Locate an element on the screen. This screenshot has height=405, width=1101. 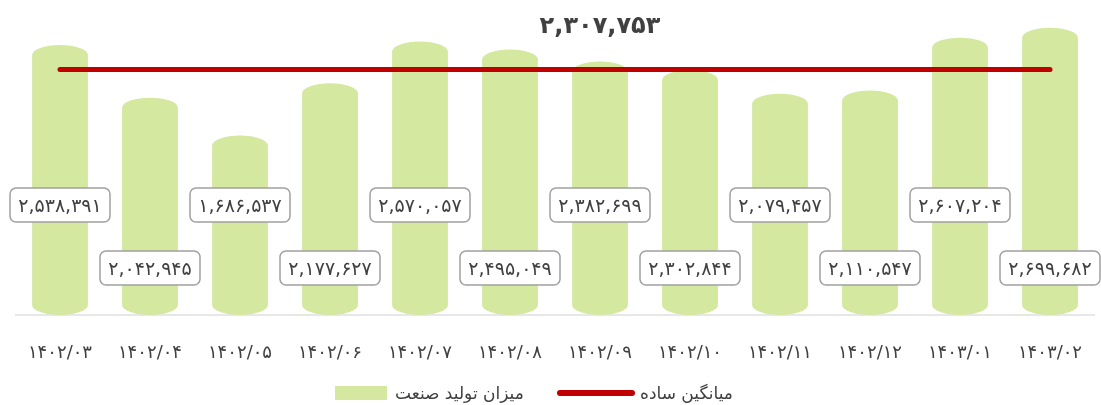
x-tick-label: ۱۴۰۲/۰۸ is located at coordinates (510, 351).